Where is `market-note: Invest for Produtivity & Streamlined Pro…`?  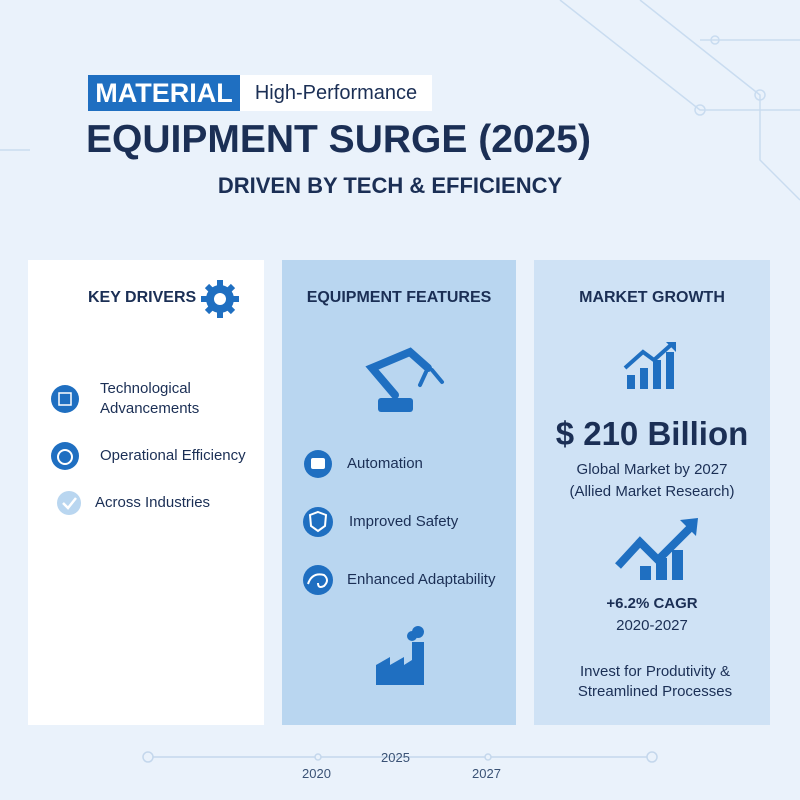
market-note: Invest for Produtivity & Streamlined Pro… is located at coordinates (655, 681).